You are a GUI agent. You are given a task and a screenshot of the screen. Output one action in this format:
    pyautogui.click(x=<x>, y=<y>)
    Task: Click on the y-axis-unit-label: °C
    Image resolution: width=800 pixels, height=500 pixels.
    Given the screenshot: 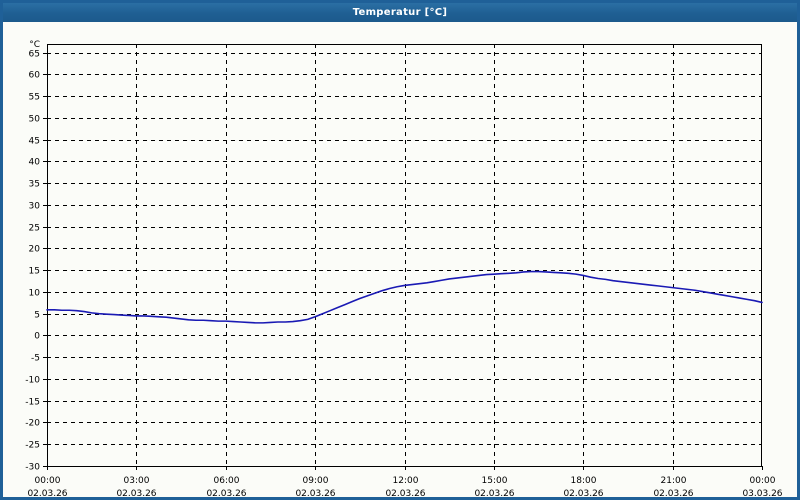 What is the action you would take?
    pyautogui.click(x=34, y=45)
    